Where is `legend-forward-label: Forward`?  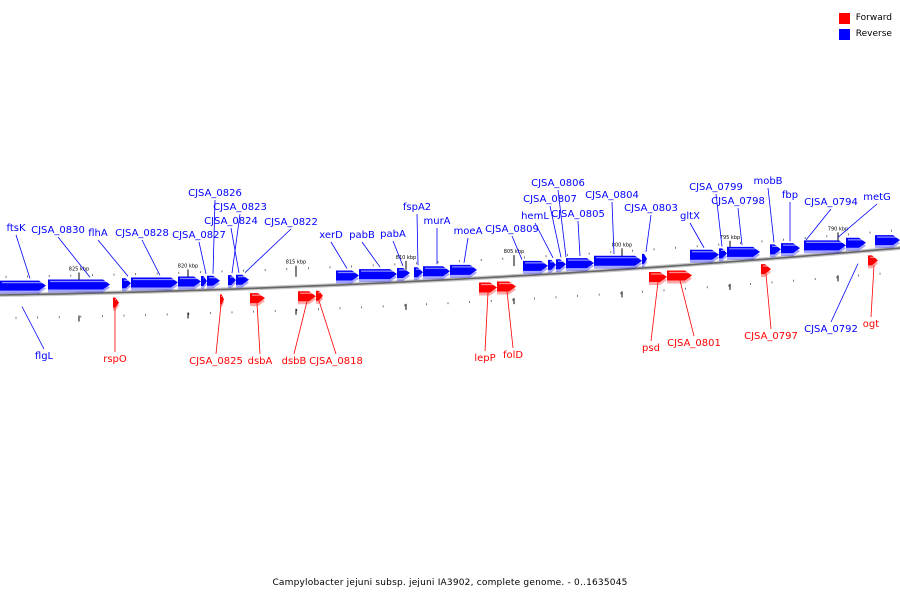
legend-forward-label: Forward is located at coordinates (873, 18).